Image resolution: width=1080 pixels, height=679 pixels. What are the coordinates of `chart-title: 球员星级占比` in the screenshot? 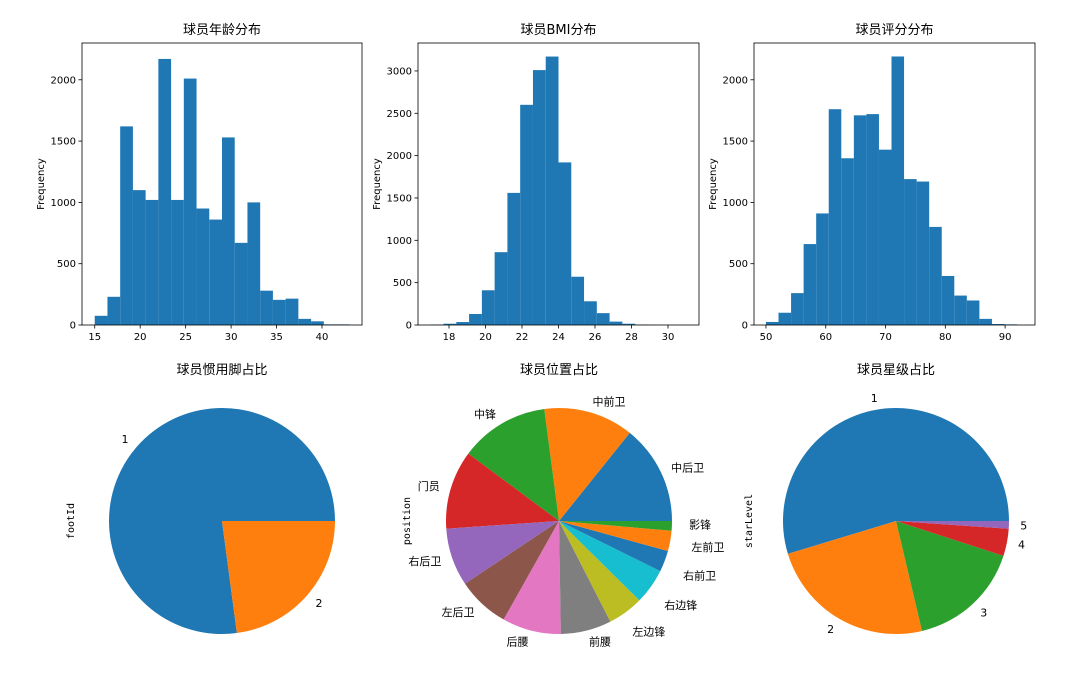 It's located at (896, 370).